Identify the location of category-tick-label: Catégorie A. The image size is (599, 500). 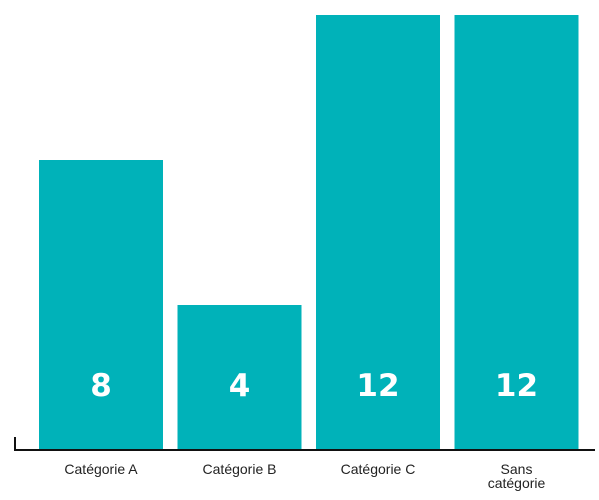
(101, 469).